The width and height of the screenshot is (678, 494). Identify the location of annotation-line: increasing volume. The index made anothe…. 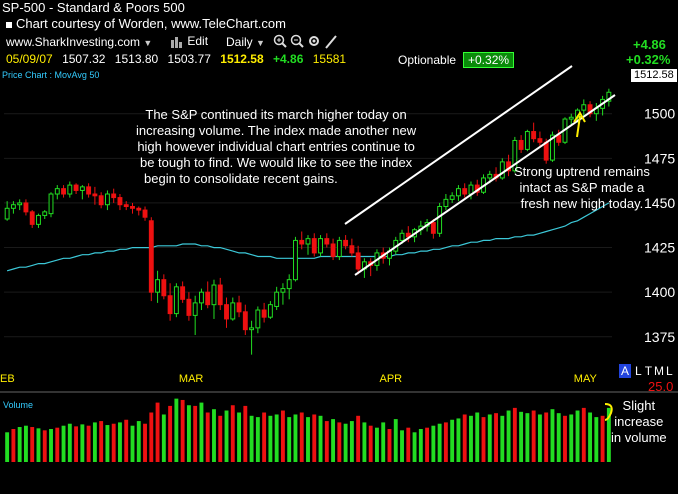
(276, 130).